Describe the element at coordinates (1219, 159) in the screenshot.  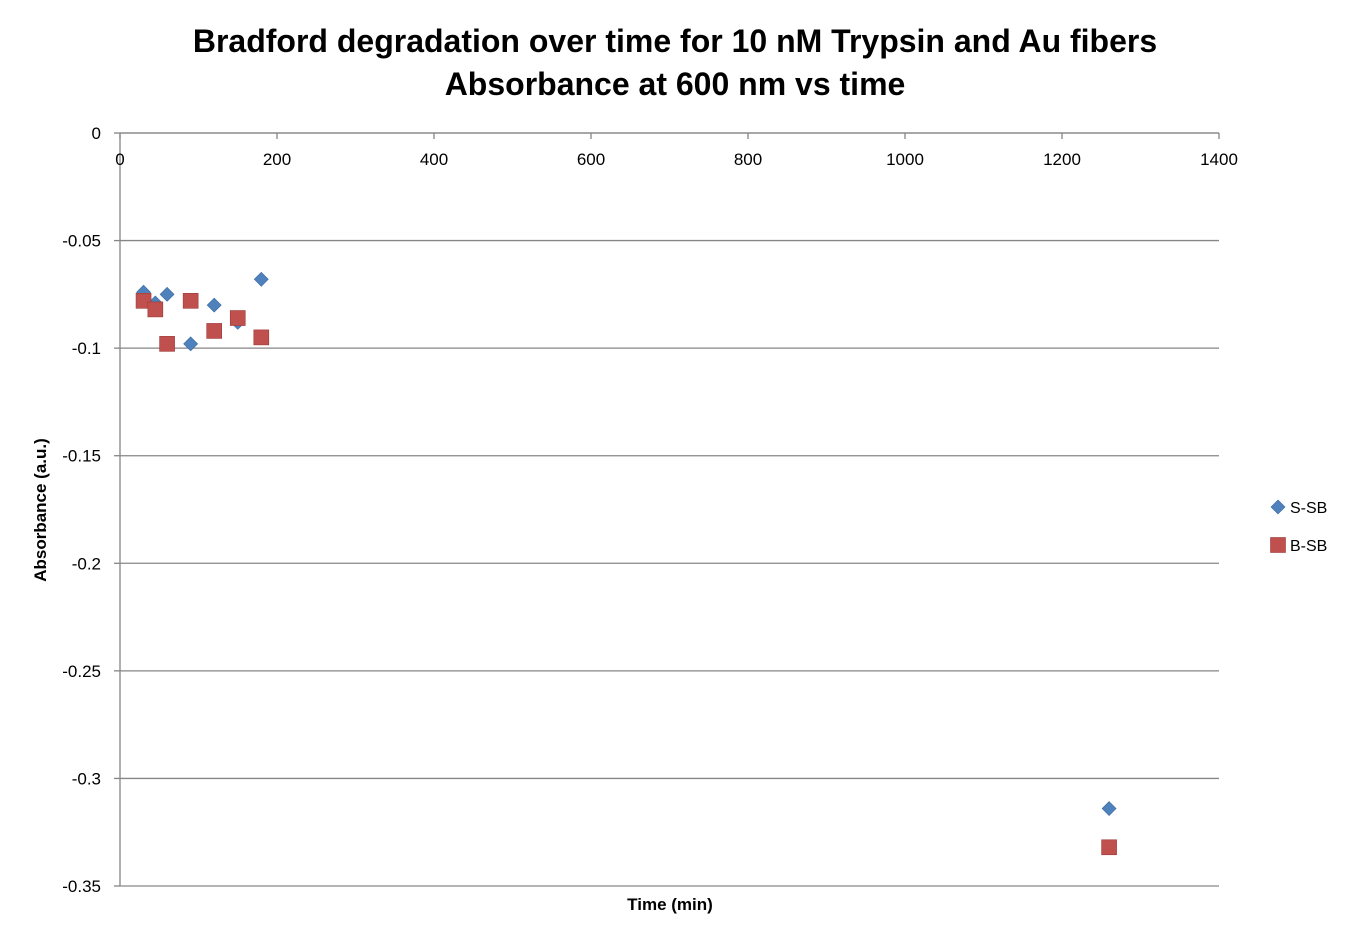
I see `x-tick-label: 1400` at that location.